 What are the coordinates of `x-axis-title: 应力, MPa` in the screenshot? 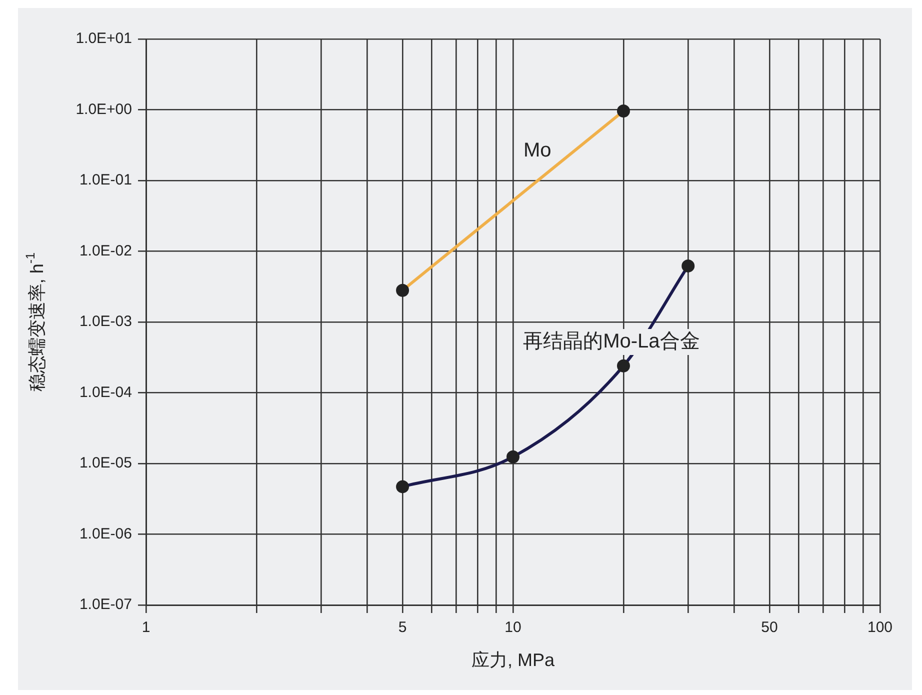 It's located at (513, 660).